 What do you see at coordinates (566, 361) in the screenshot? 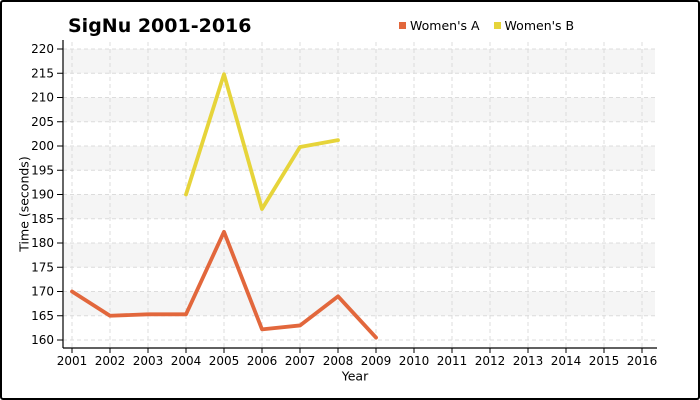
I see `x-tick-label: 2014` at bounding box center [566, 361].